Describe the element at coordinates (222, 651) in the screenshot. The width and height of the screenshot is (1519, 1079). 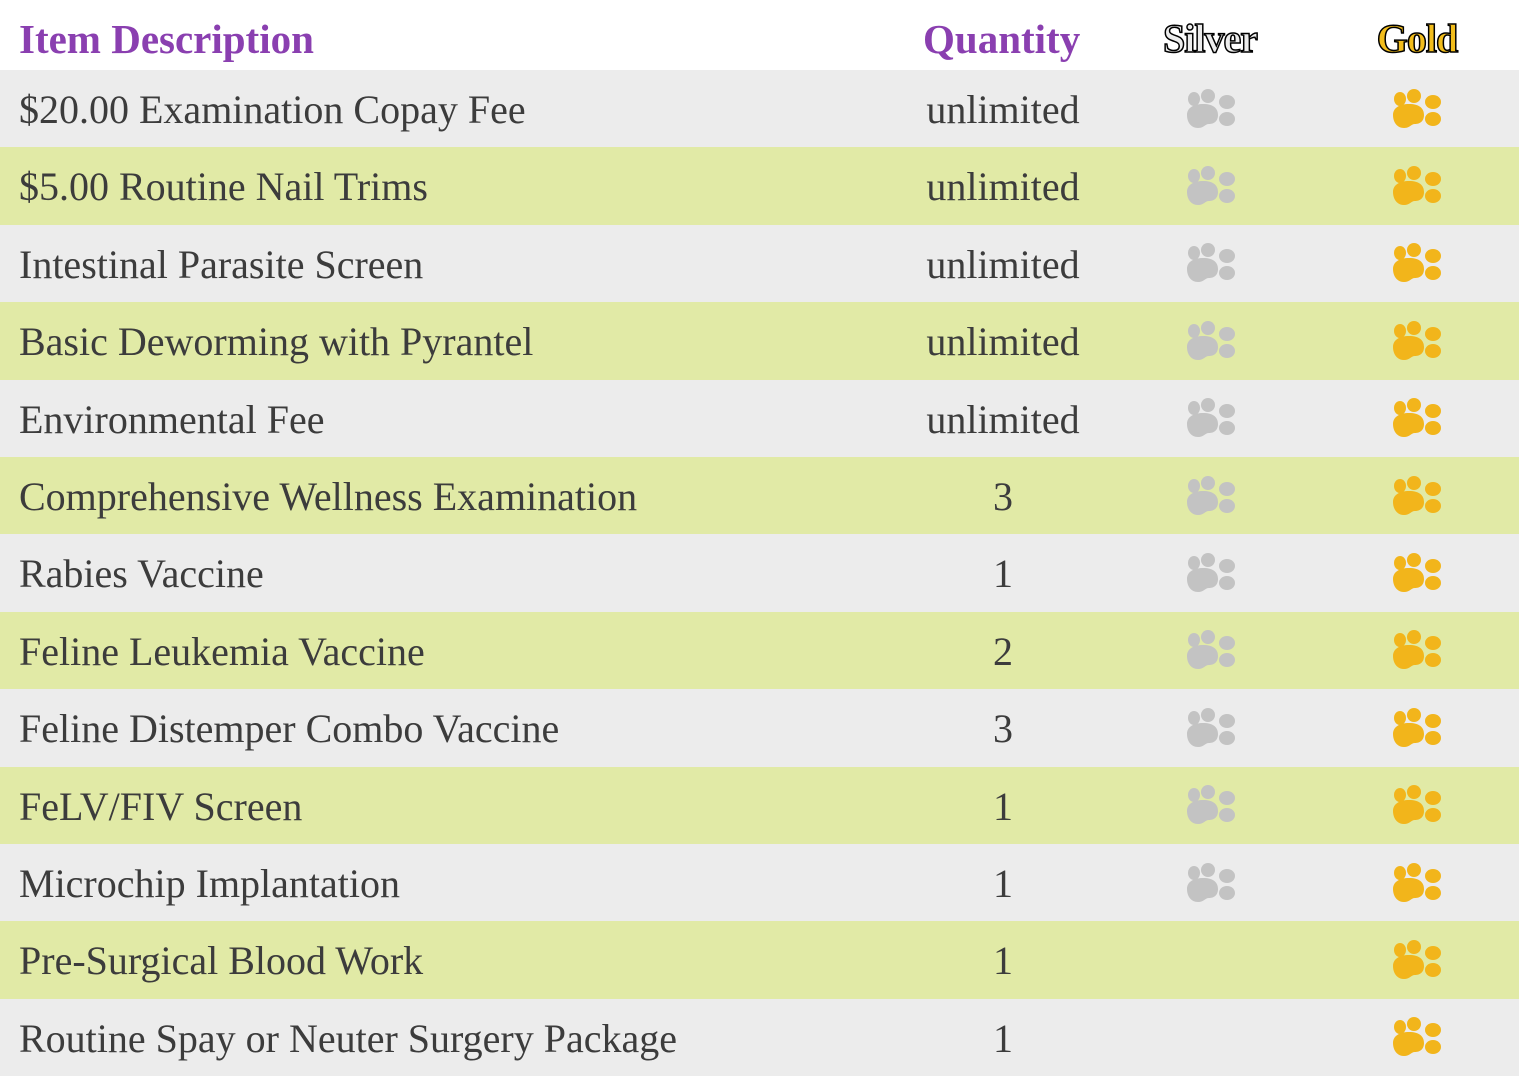
I see `item-description: Feline Leukemia Vaccine` at that location.